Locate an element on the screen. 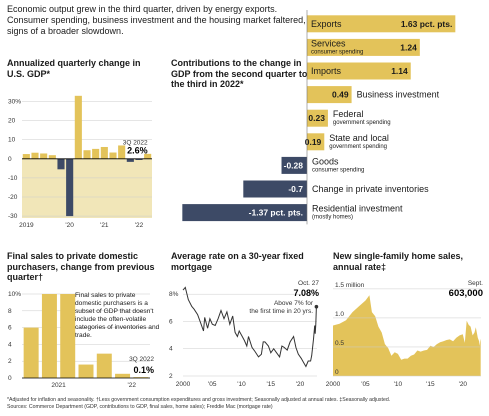 This screenshot has height=416, width=489. contrib-value-label: 1.63 pct. pts. is located at coordinates (427, 24).